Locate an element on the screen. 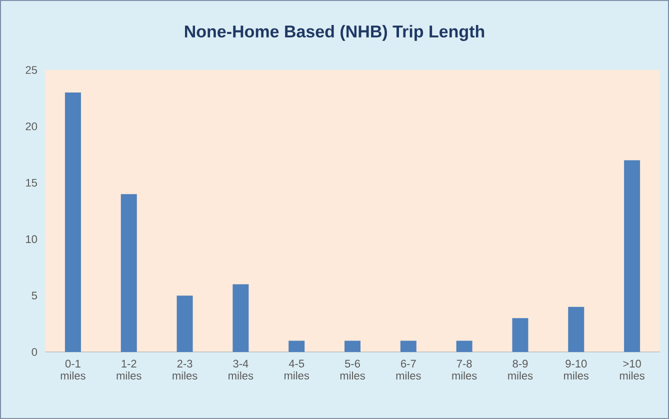  x-tick-label: 3-4 miles is located at coordinates (241, 370).